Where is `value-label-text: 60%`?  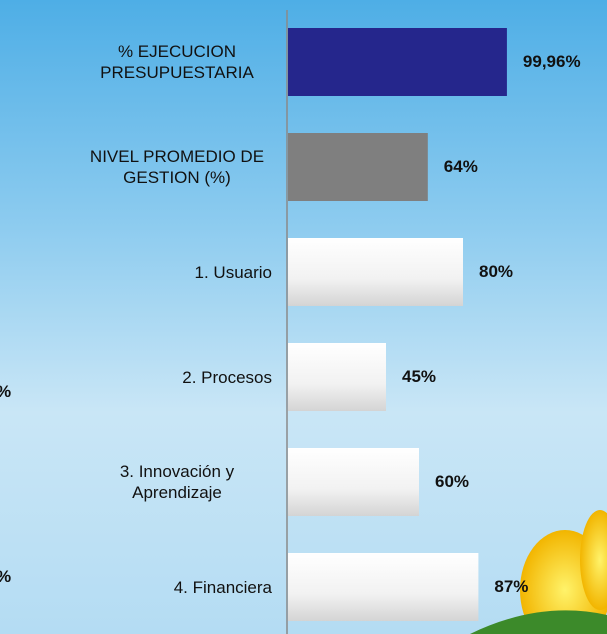 value-label-text: 60% is located at coordinates (452, 481).